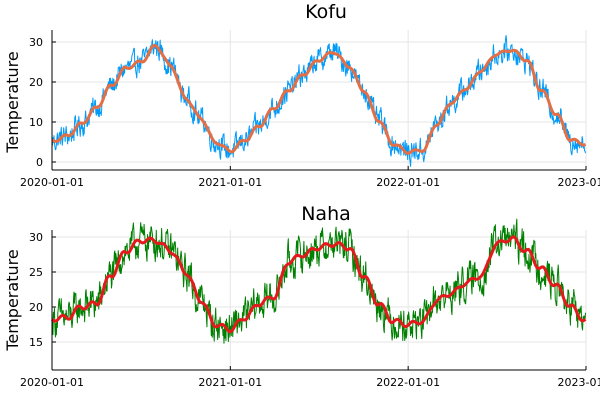 The height and width of the screenshot is (400, 600). Describe the element at coordinates (36, 42) in the screenshot. I see `kofu-ytick-label: 30` at that location.